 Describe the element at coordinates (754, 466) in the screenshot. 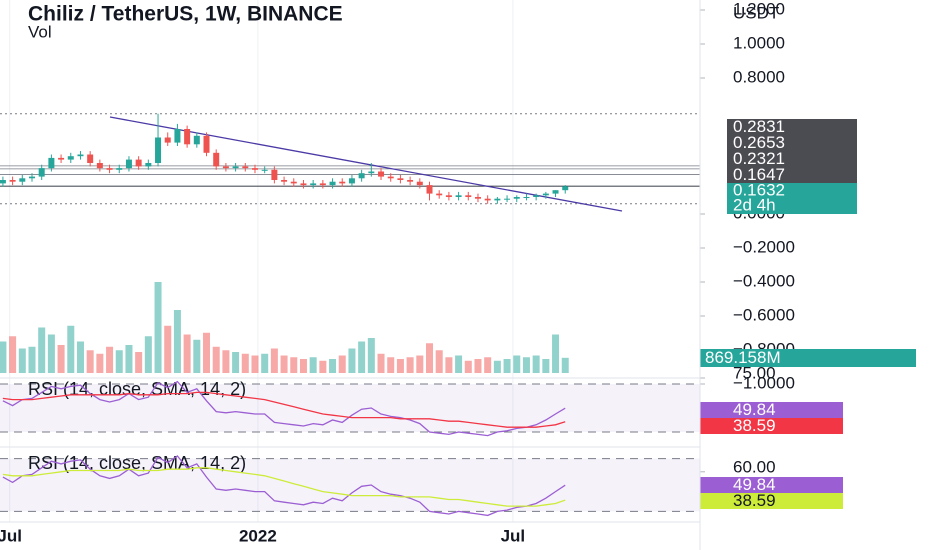

I see `y-tick-label: 60.00` at that location.